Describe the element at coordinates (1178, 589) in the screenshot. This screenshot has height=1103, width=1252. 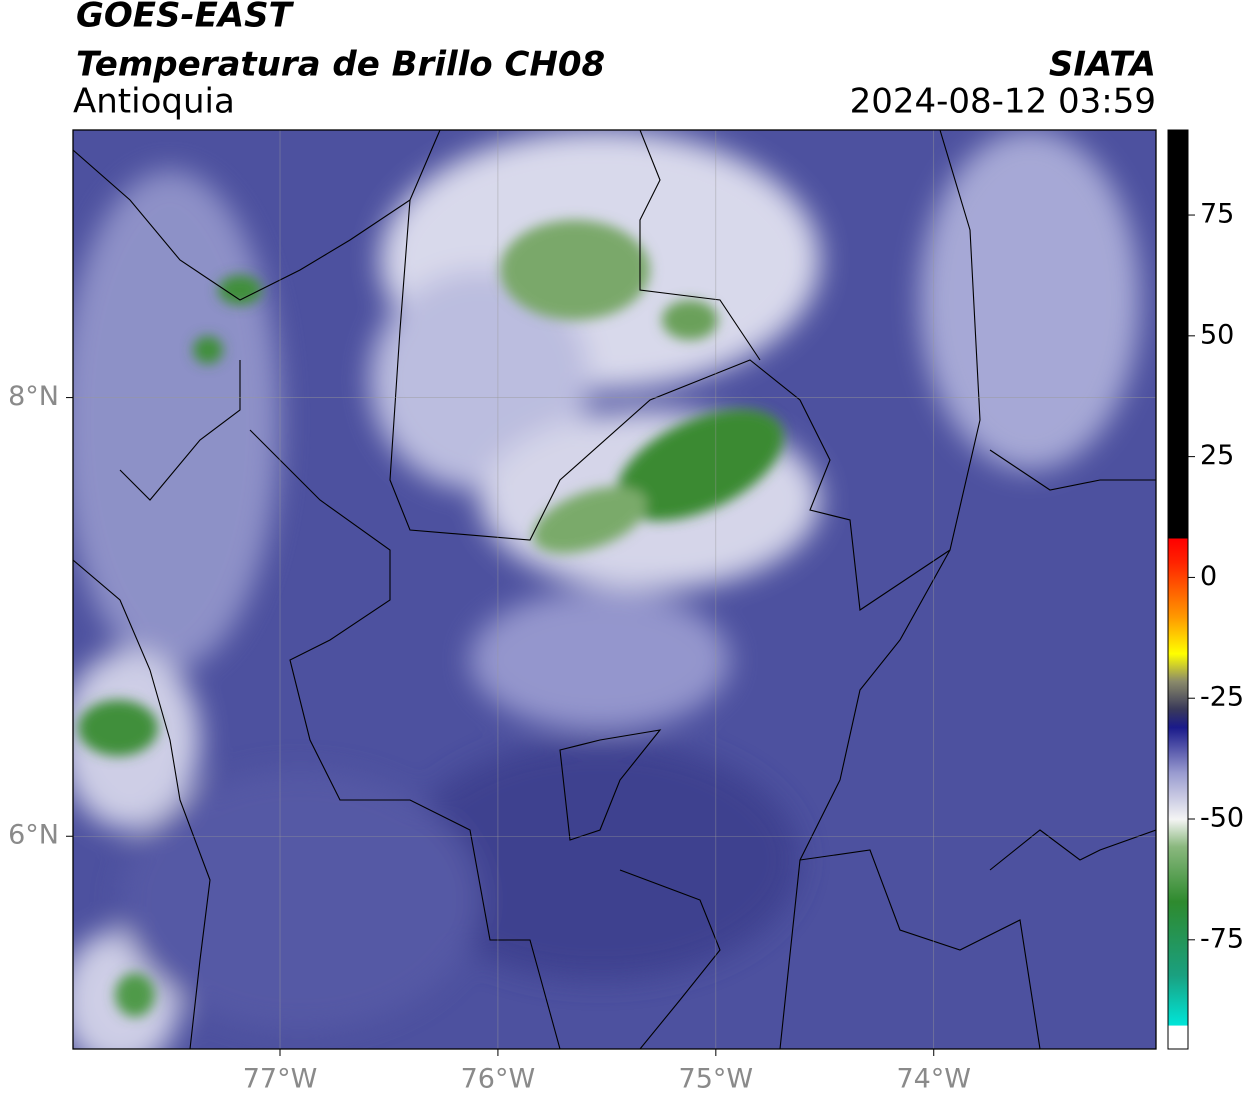
I see `colorbar` at that location.